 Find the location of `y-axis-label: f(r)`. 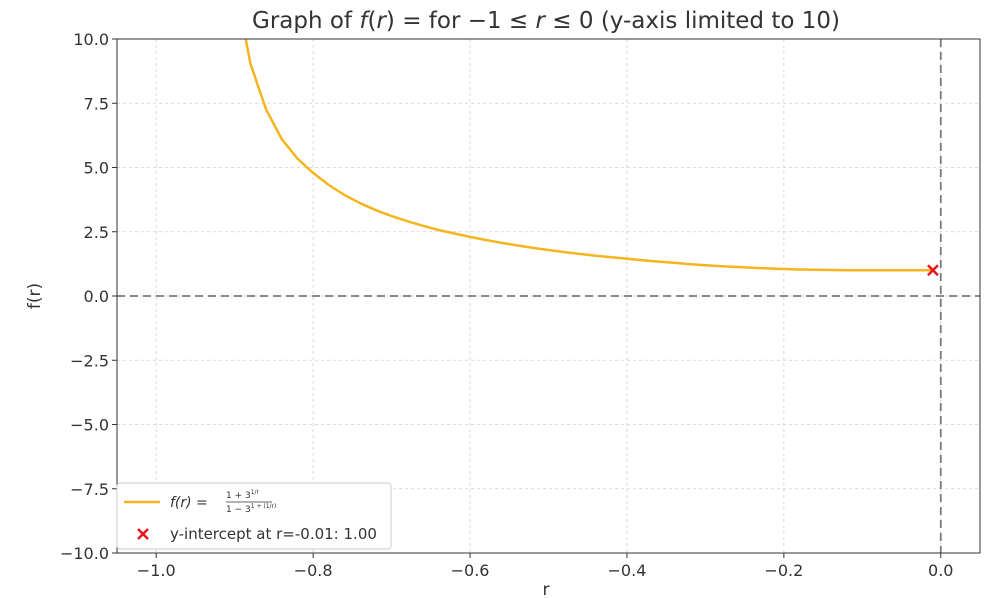

y-axis-label: f(r) is located at coordinates (35, 296).